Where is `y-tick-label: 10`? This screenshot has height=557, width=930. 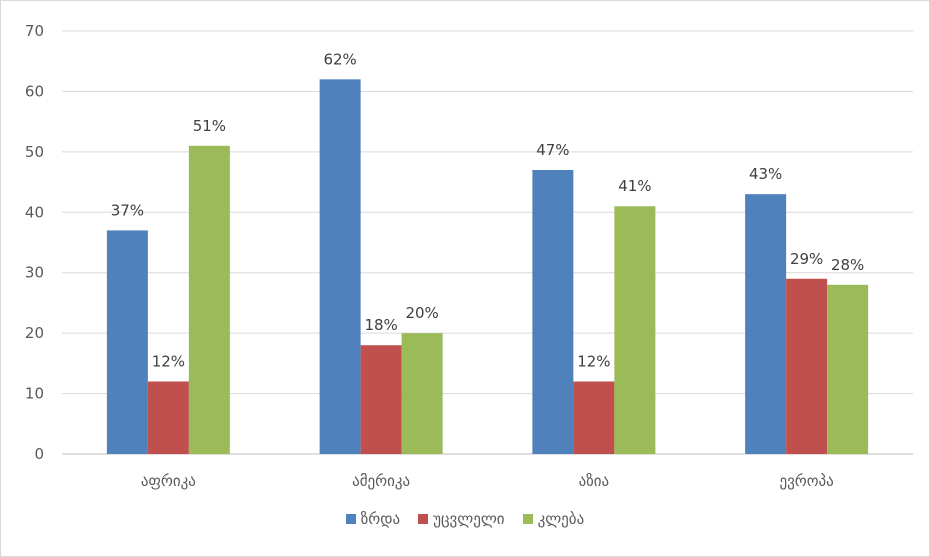 y-tick-label: 10 is located at coordinates (34, 394).